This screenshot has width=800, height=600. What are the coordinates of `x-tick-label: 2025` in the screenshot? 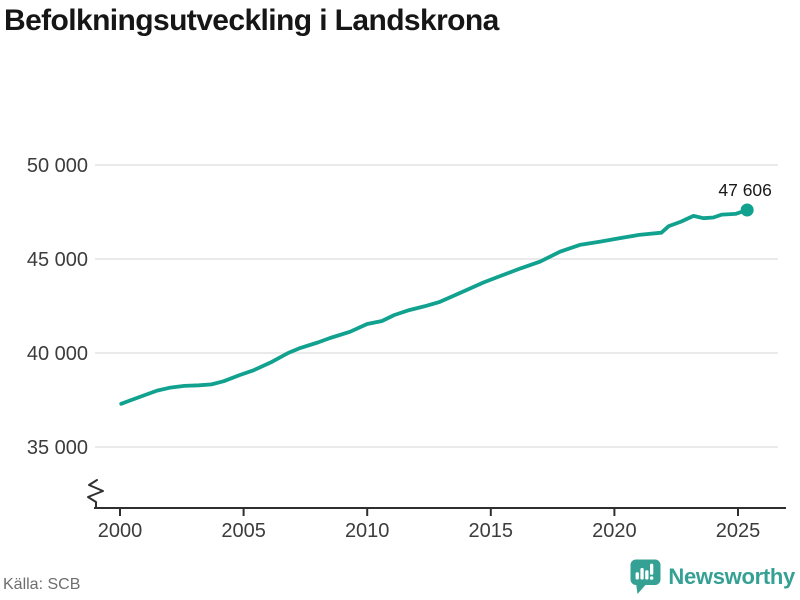 It's located at (738, 531).